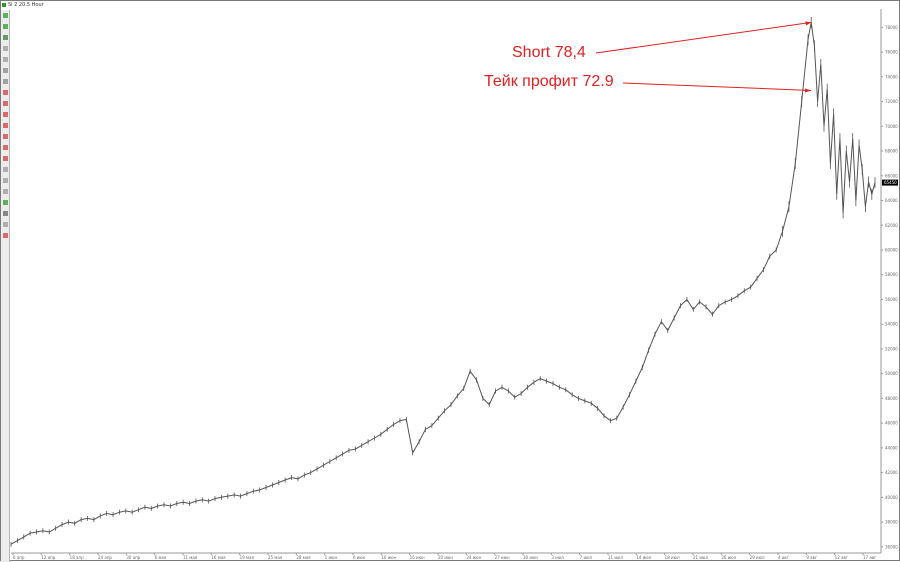 The height and width of the screenshot is (562, 900). I want to click on take-profit-arrowhead, so click(808, 90).